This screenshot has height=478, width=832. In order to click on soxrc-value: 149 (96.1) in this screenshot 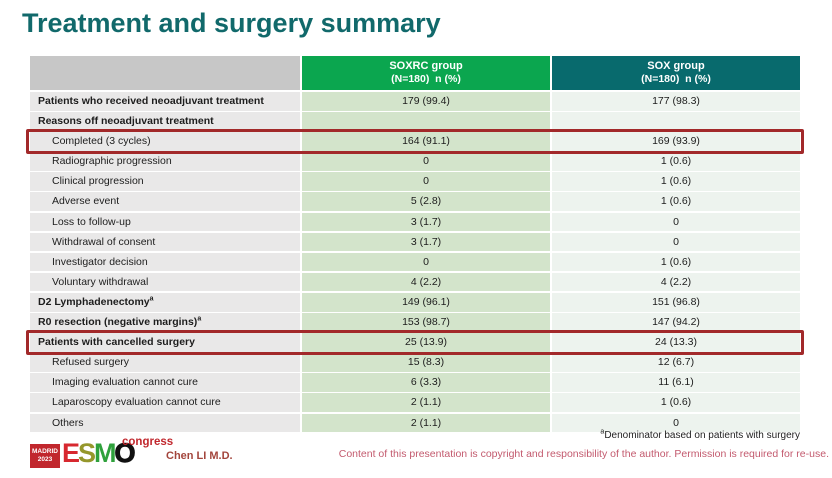, I will do `click(426, 302)`.